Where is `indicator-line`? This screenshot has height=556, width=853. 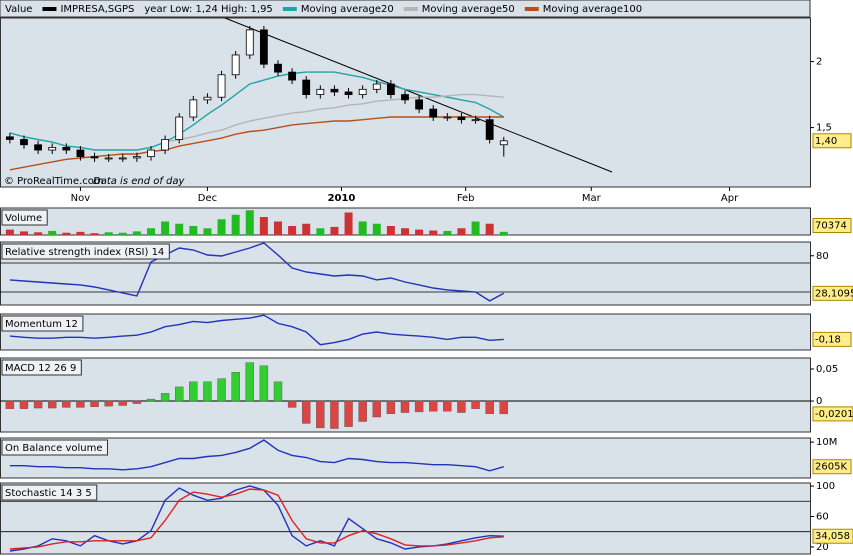
indicator-line is located at coordinates (256, 455).